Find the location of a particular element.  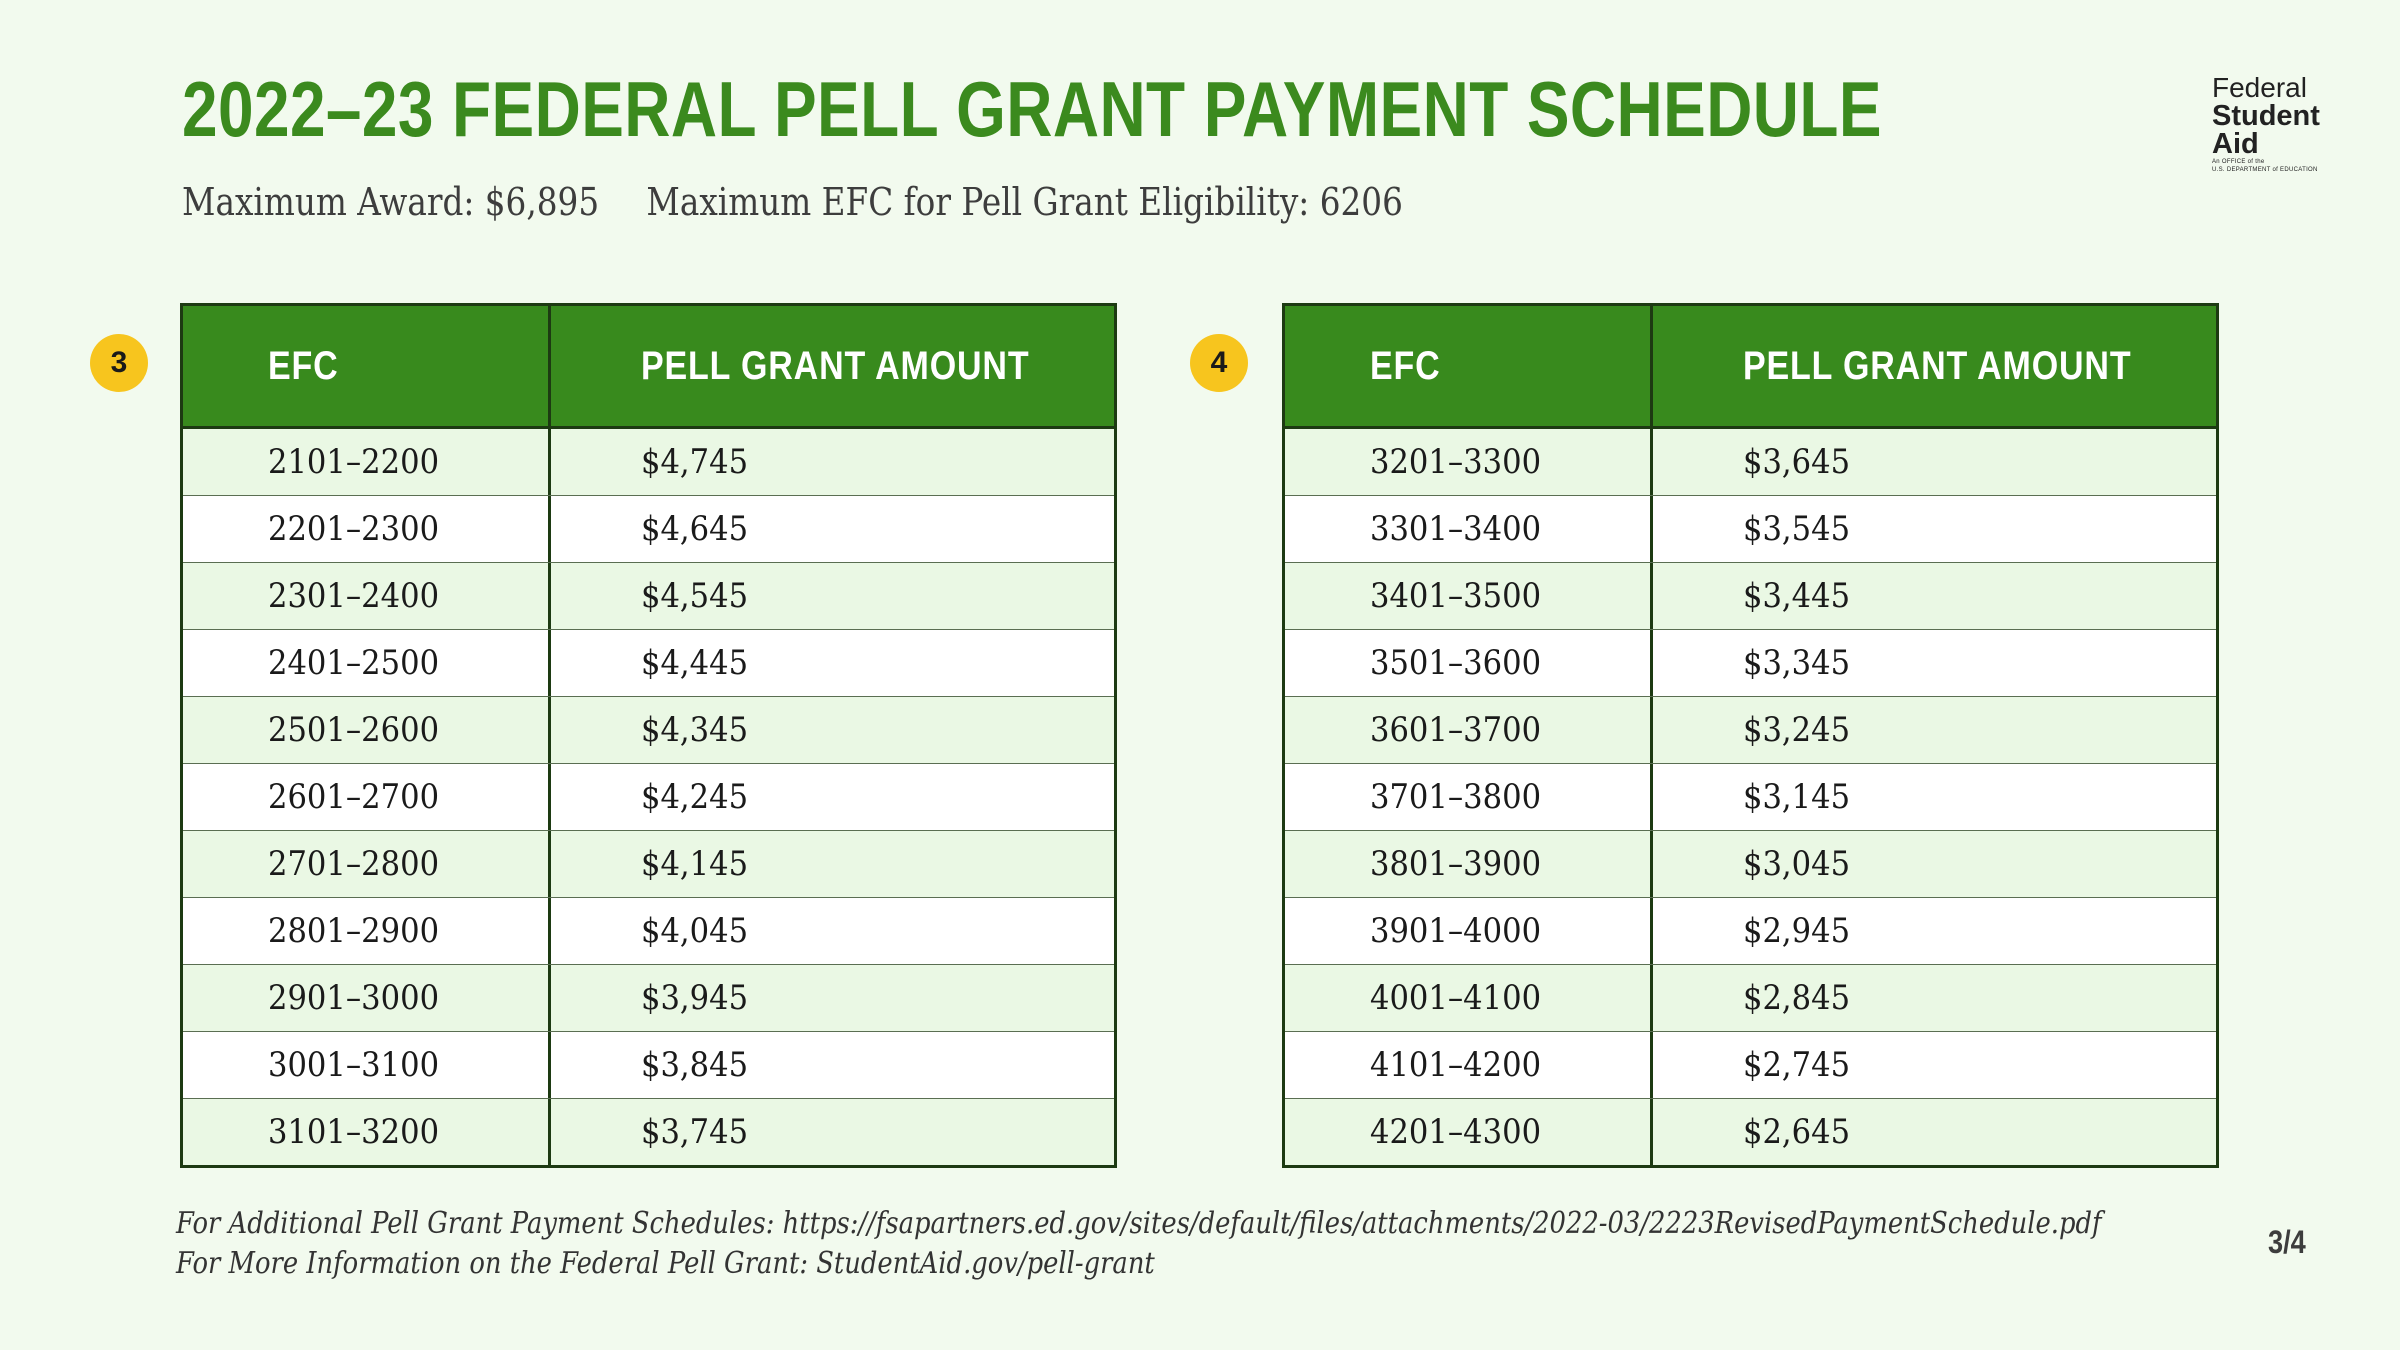

table-row: 2301–2400 $4,545 is located at coordinates (648, 595).